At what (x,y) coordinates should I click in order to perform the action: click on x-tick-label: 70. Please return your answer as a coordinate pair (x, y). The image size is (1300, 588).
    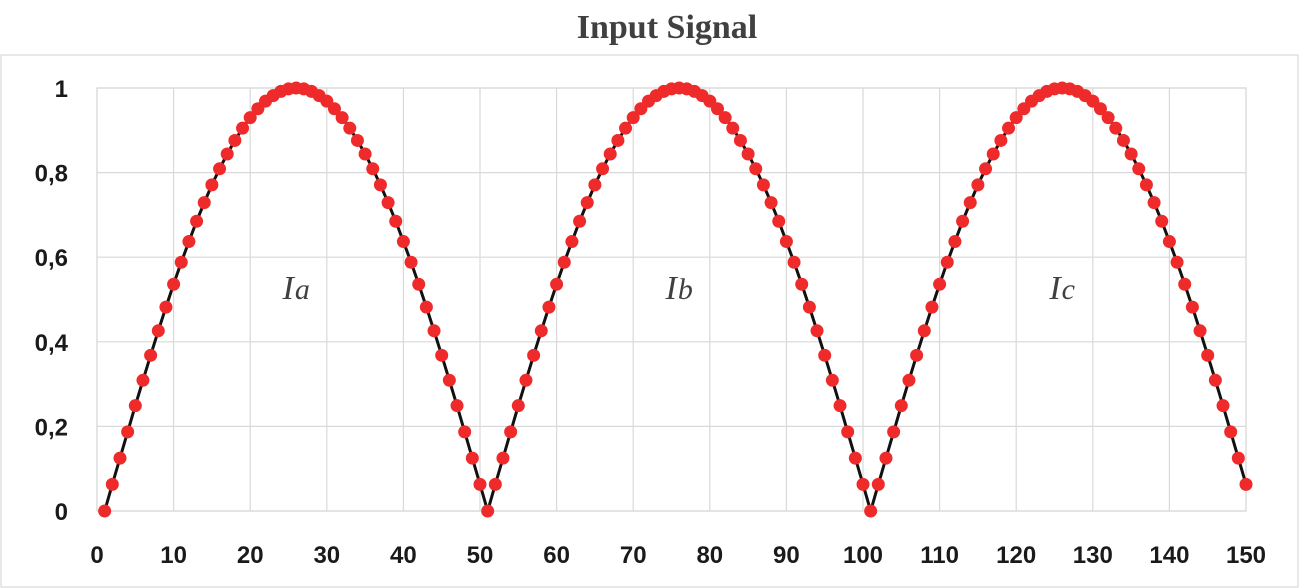
    Looking at the image, I should click on (633, 555).